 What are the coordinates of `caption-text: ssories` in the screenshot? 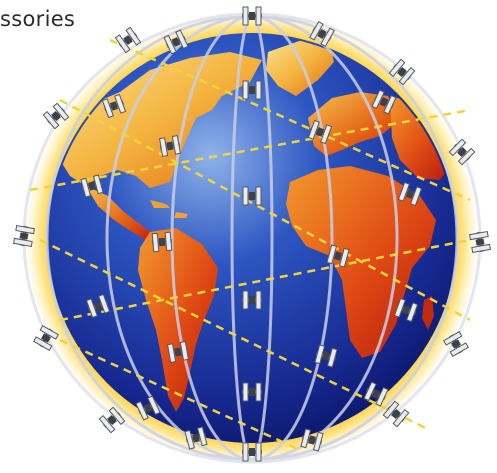 It's located at (38, 19).